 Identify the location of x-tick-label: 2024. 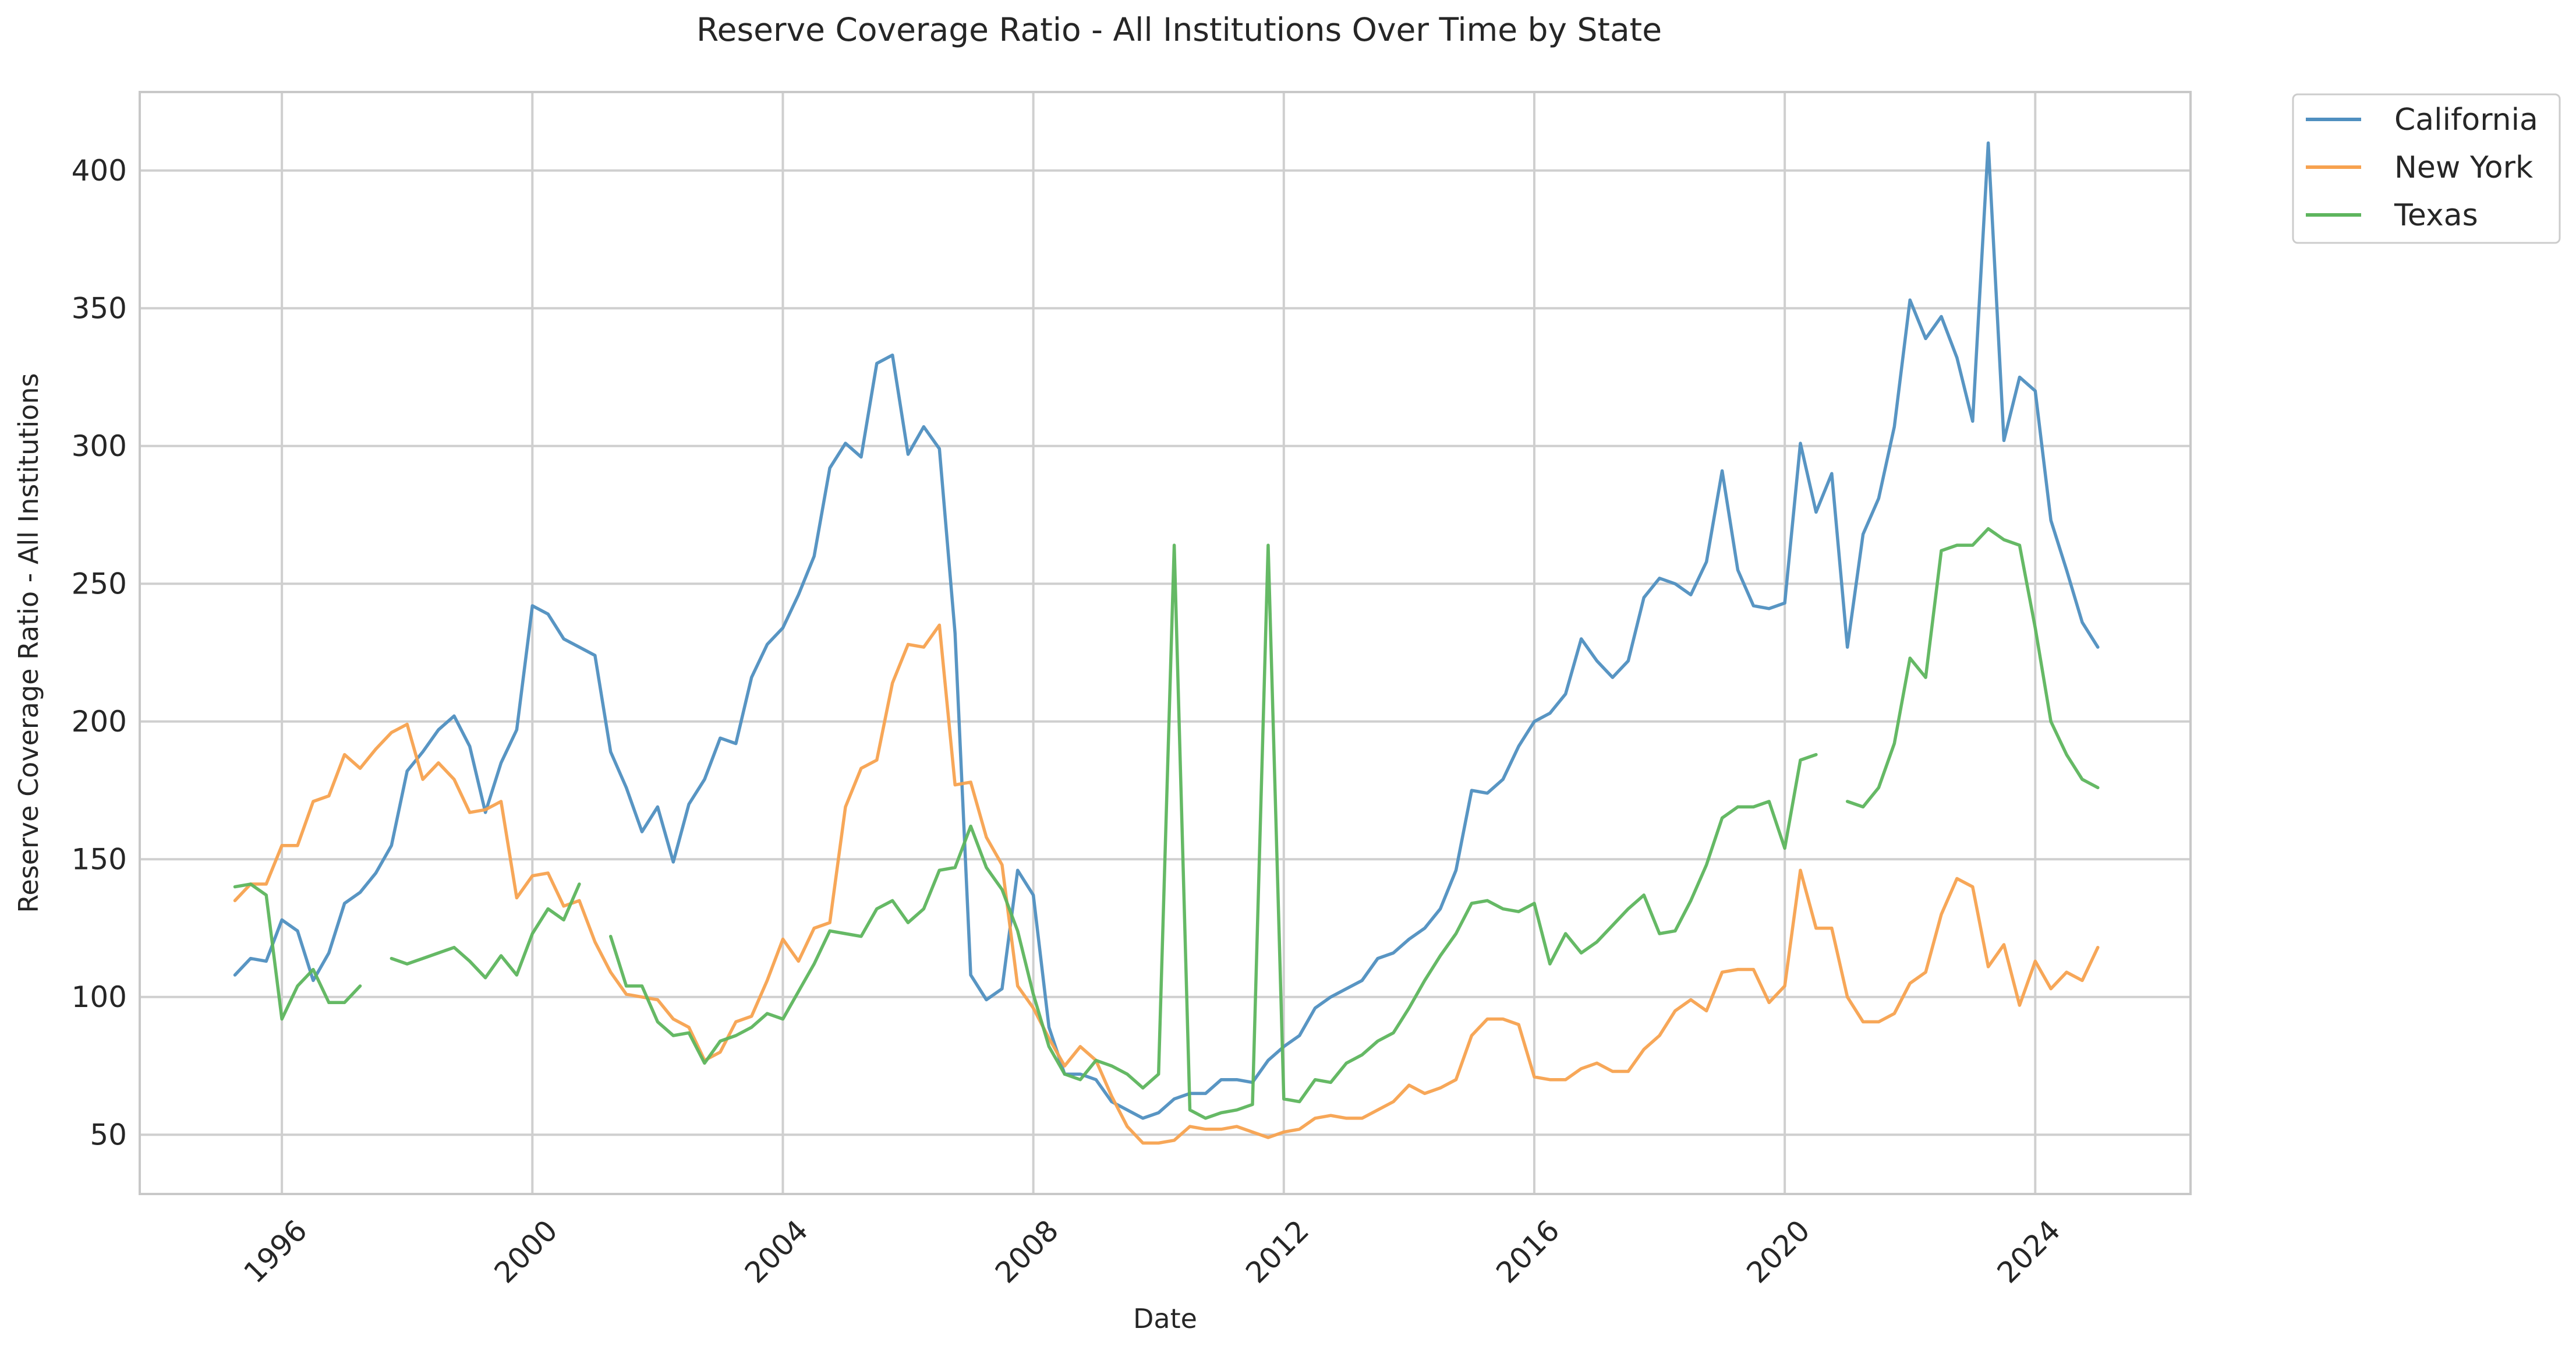
(2029, 1252).